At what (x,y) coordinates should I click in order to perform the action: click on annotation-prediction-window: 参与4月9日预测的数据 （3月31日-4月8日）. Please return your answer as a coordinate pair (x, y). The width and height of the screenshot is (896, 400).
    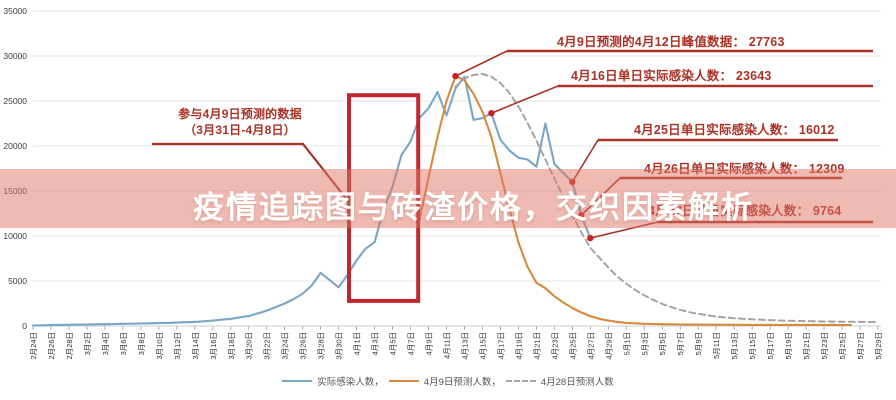
    Looking at the image, I should click on (240, 122).